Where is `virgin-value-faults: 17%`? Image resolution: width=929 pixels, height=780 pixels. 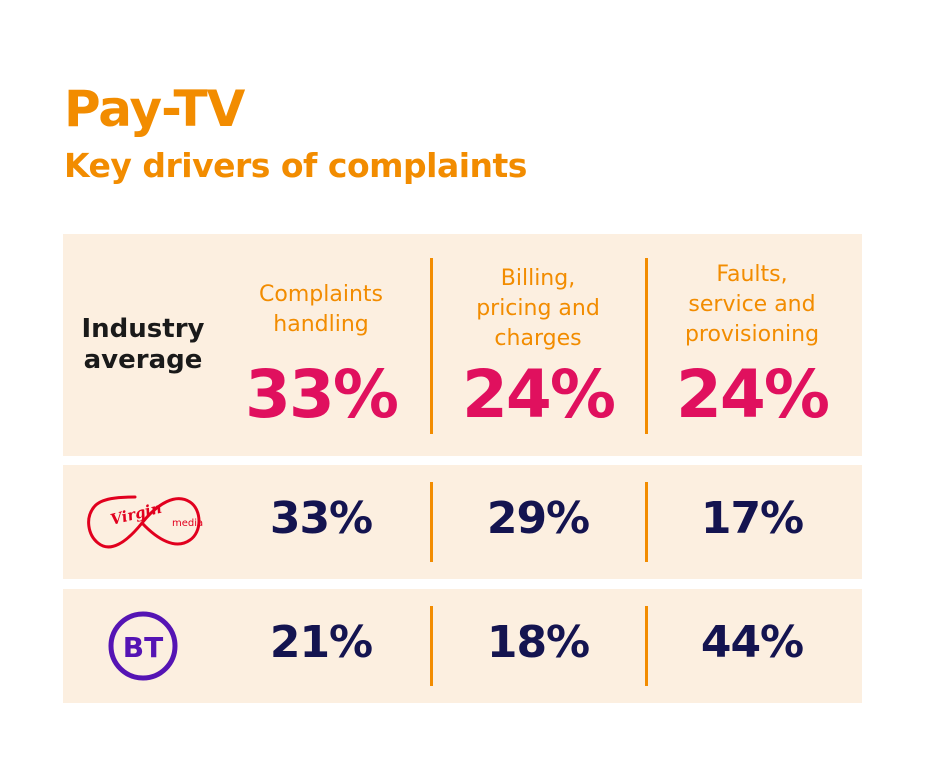
virgin-value-faults: 17% is located at coordinates (752, 518).